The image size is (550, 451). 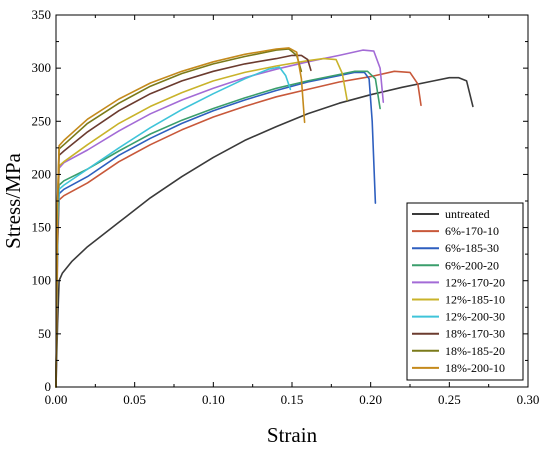 What do you see at coordinates (44, 333) in the screenshot?
I see `y-tick-label: 50` at bounding box center [44, 333].